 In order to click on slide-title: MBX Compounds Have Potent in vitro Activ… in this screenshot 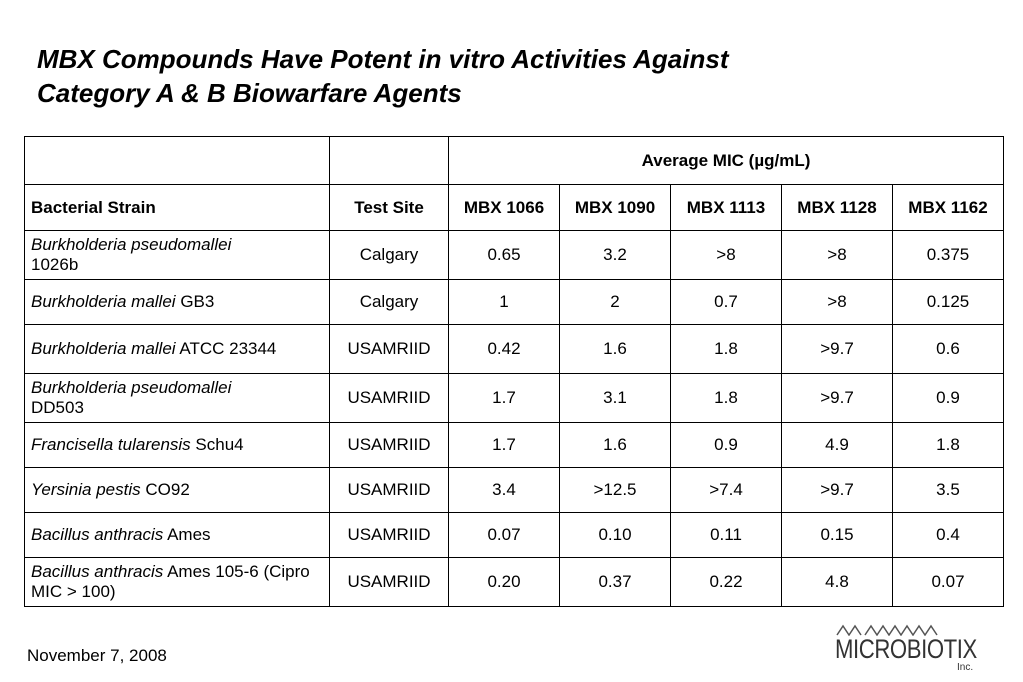, I will do `click(517, 76)`.